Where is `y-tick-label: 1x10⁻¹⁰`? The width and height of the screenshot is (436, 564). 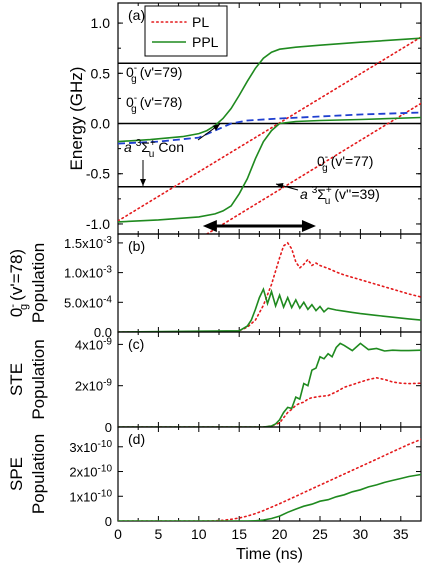 y-tick-label: 1x10⁻¹⁰ is located at coordinates (90, 496).